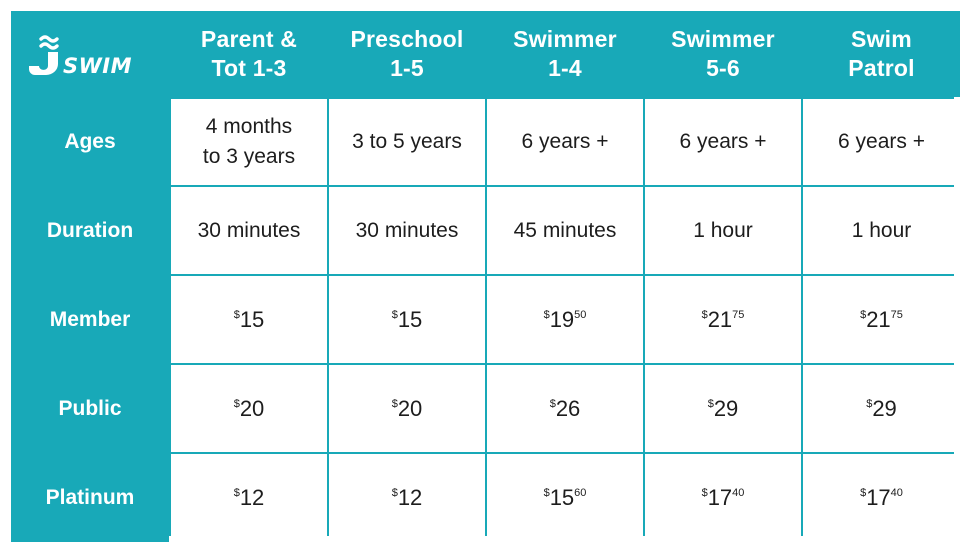 The width and height of the screenshot is (965, 547). I want to click on j-letter, so click(43, 63).